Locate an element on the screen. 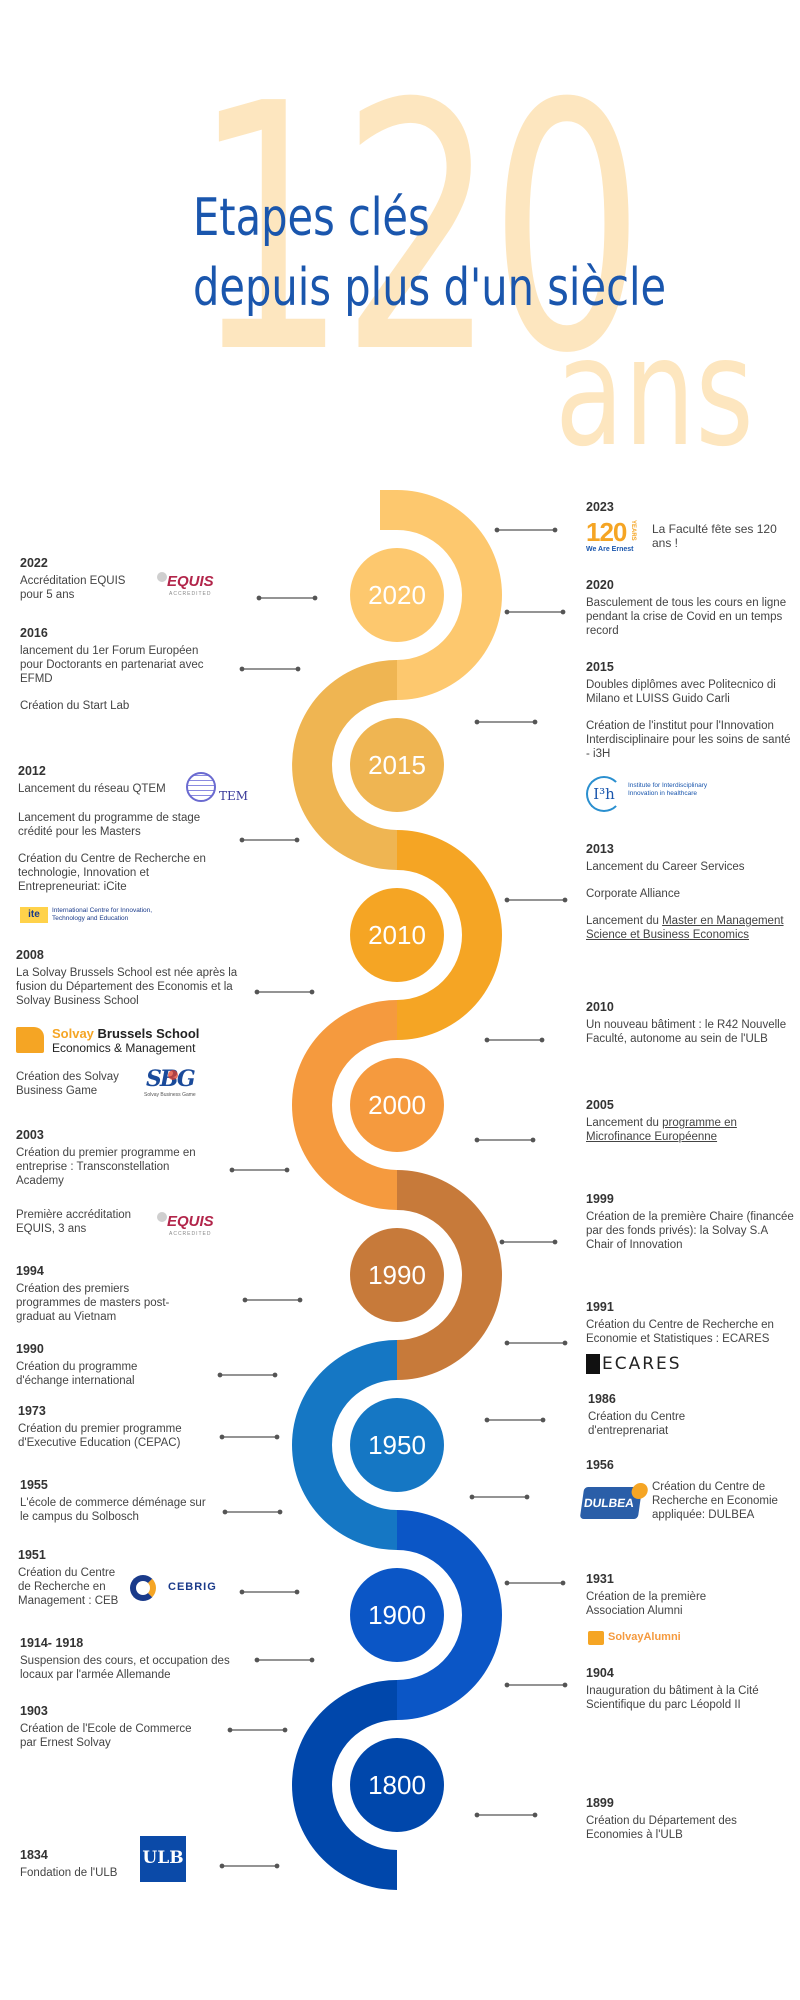 The image size is (800, 2000). event-year: 1834 is located at coordinates (34, 1855).